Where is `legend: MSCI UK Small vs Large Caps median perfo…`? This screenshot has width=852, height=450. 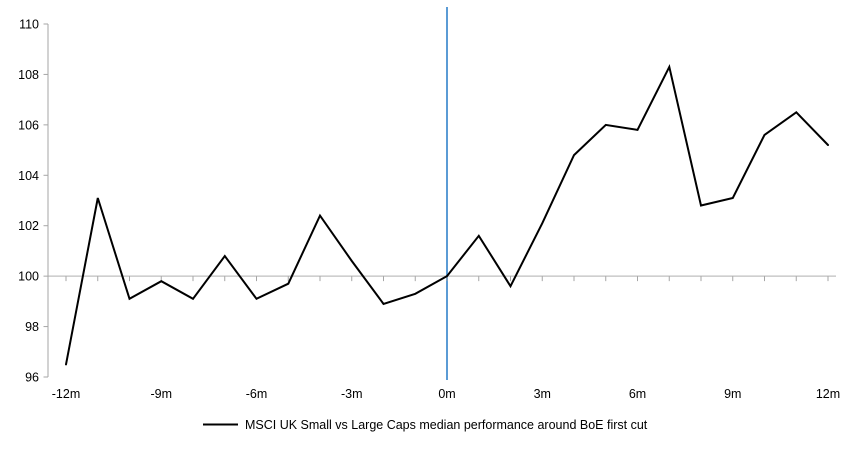 legend: MSCI UK Small vs Large Caps median perfo… is located at coordinates (425, 425).